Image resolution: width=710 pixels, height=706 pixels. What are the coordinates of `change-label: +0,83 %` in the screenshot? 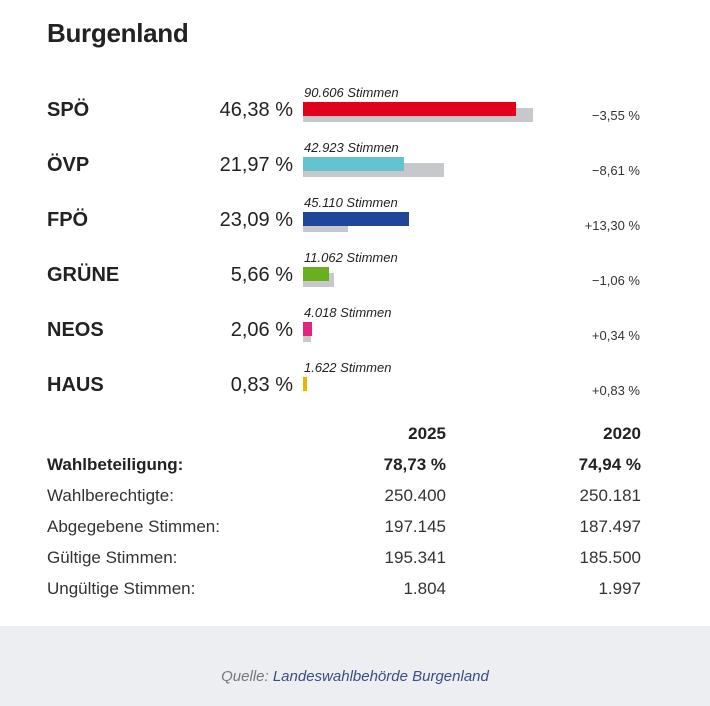 It's located at (615, 390).